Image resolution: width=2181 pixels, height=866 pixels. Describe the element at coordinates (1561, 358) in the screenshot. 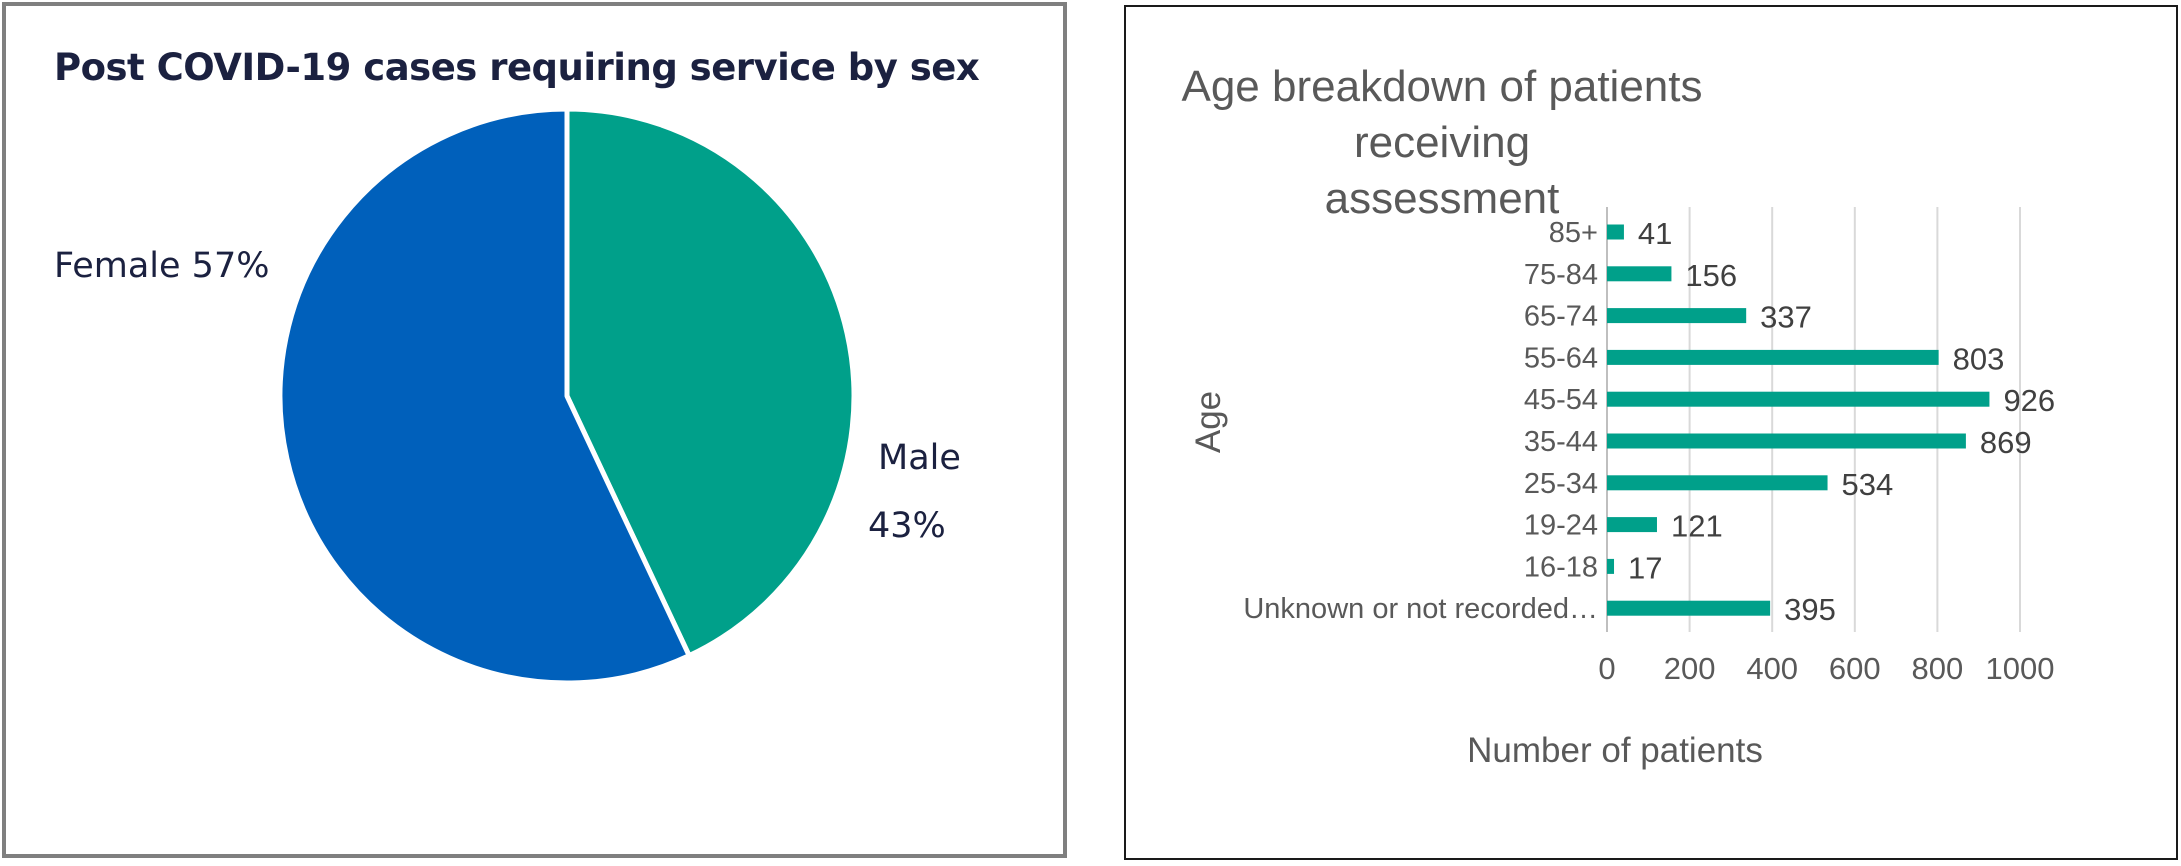

I see `category-label: 55-64` at that location.